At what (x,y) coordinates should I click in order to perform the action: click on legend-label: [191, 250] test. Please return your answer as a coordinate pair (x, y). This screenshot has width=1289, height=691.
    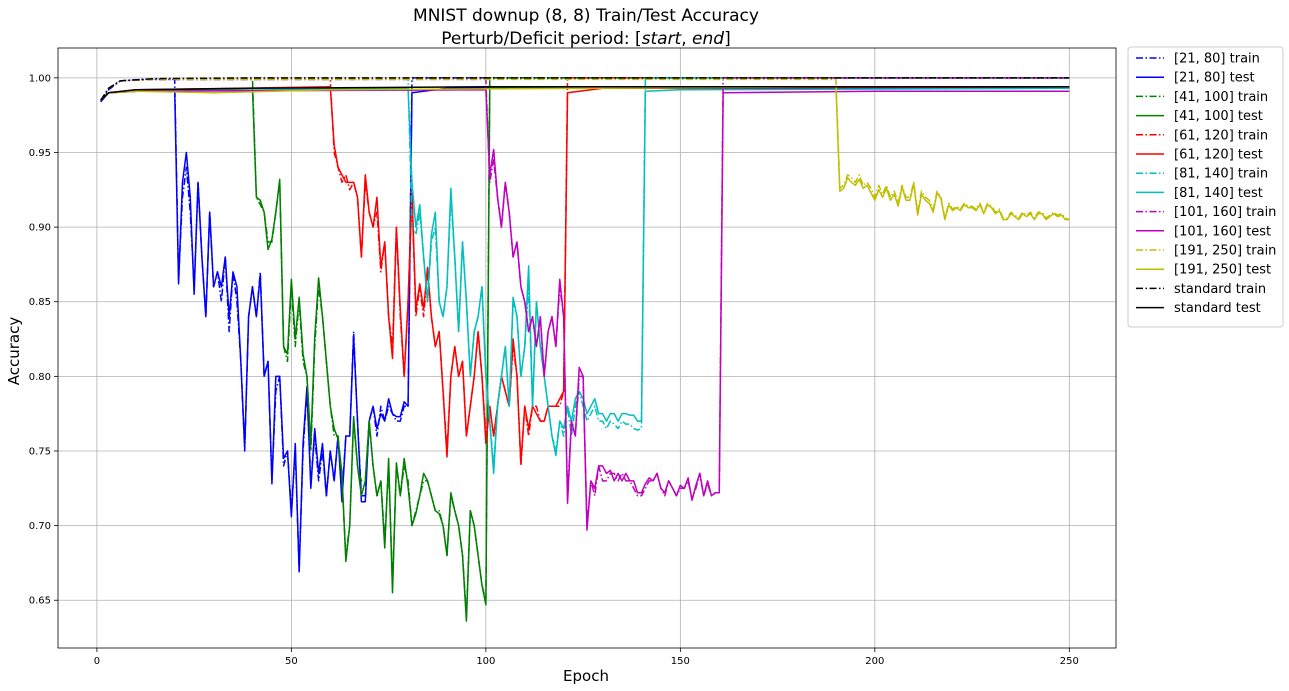
    Looking at the image, I should click on (1222, 270).